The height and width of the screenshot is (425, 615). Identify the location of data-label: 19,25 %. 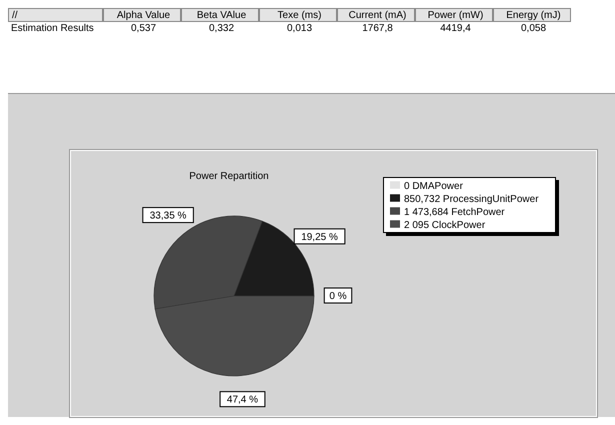
(319, 237).